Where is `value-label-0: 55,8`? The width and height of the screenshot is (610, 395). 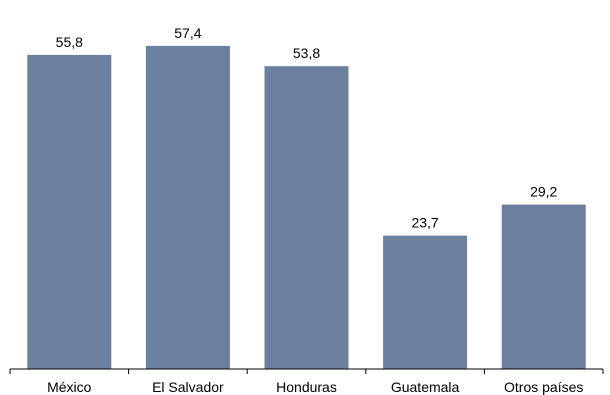 value-label-0: 55,8 is located at coordinates (69, 42).